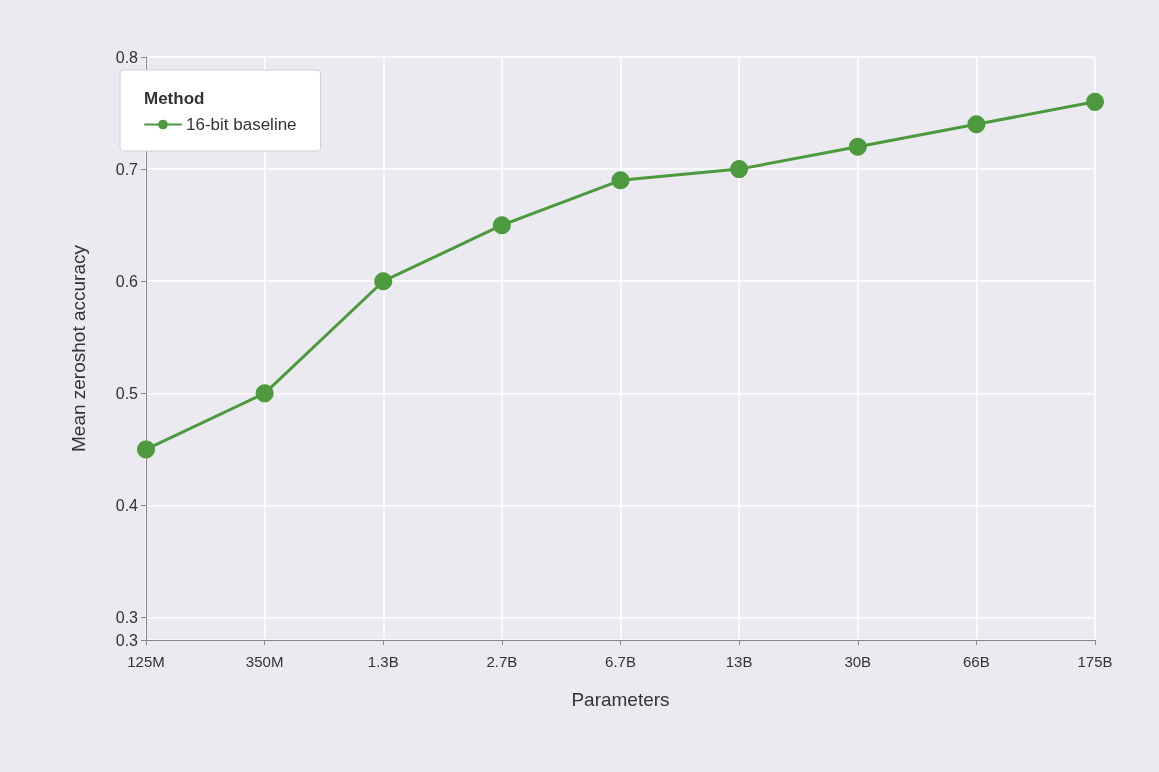 Image resolution: width=1159 pixels, height=772 pixels. I want to click on x-tick-label: 13B, so click(739, 661).